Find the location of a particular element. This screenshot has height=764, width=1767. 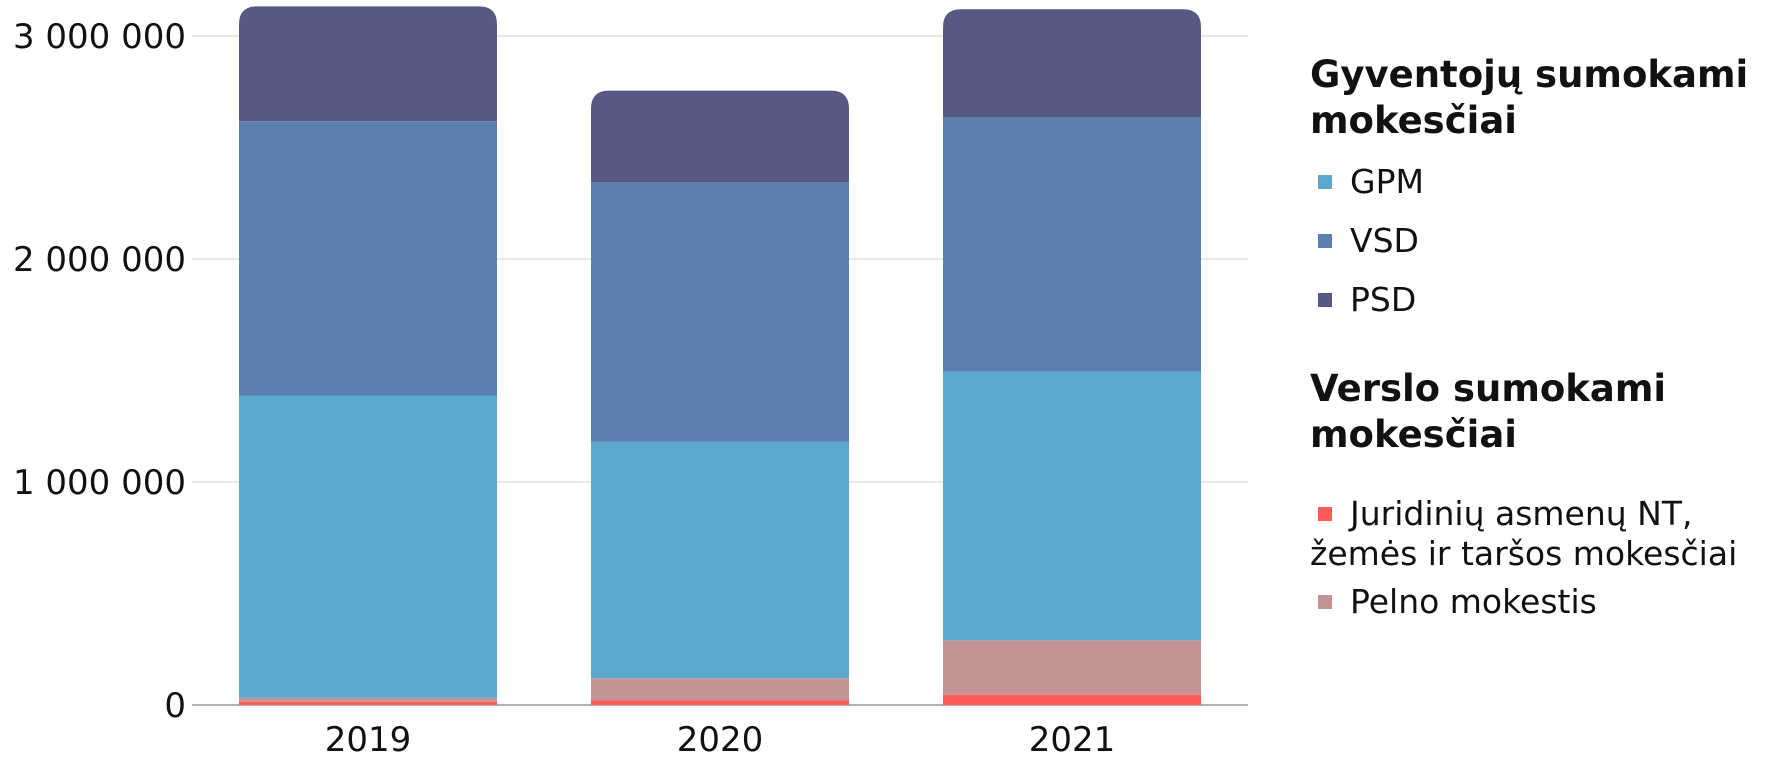

bar-segment-psd-2021 is located at coordinates (1072, 63).